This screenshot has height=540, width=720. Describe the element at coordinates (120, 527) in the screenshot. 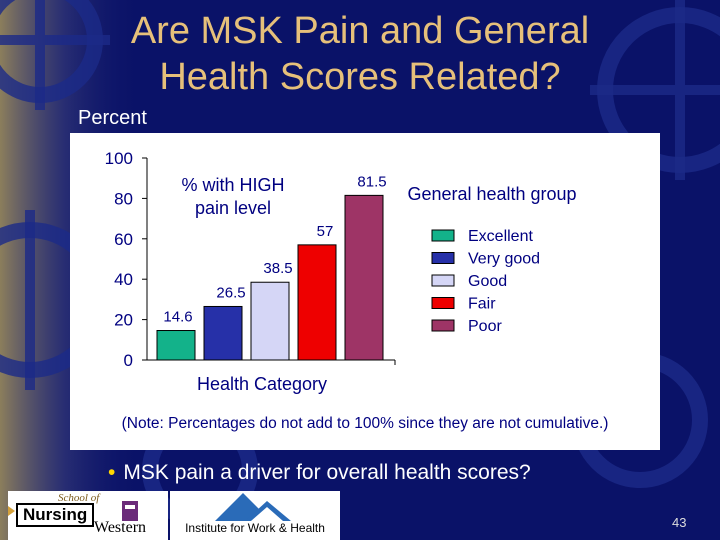

I see `western-text: Western` at that location.